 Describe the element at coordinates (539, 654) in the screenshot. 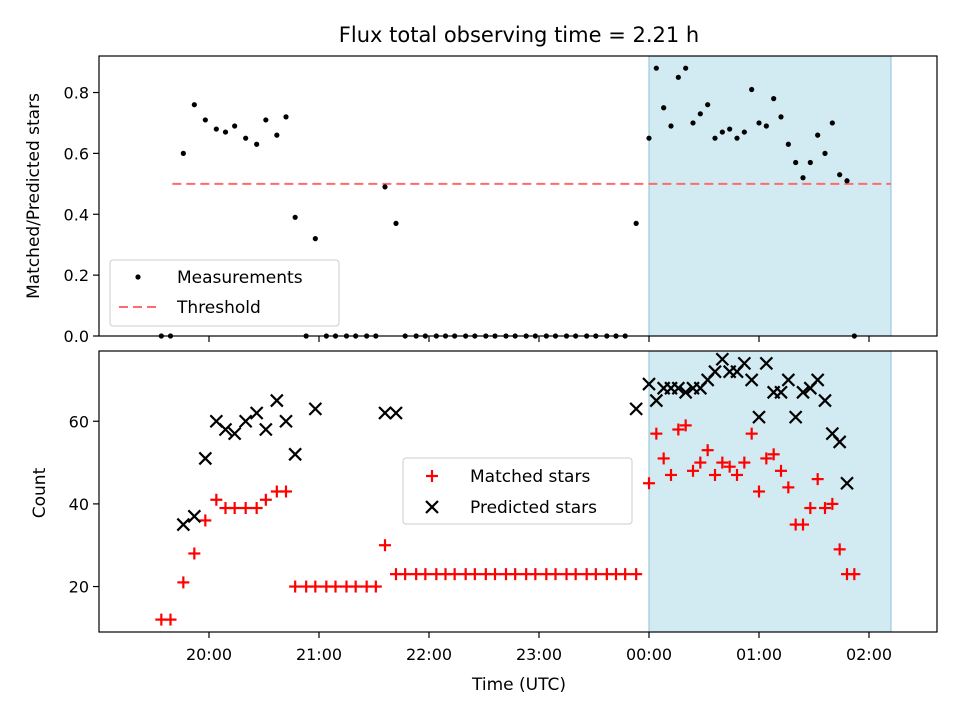

I see `x-tick-label: 23:00` at that location.